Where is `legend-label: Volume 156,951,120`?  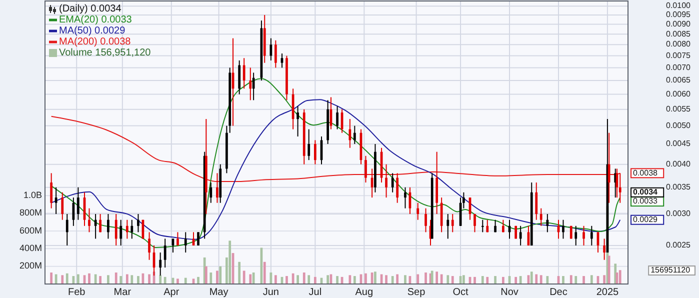 legend-label: Volume 156,951,120 is located at coordinates (105, 53).